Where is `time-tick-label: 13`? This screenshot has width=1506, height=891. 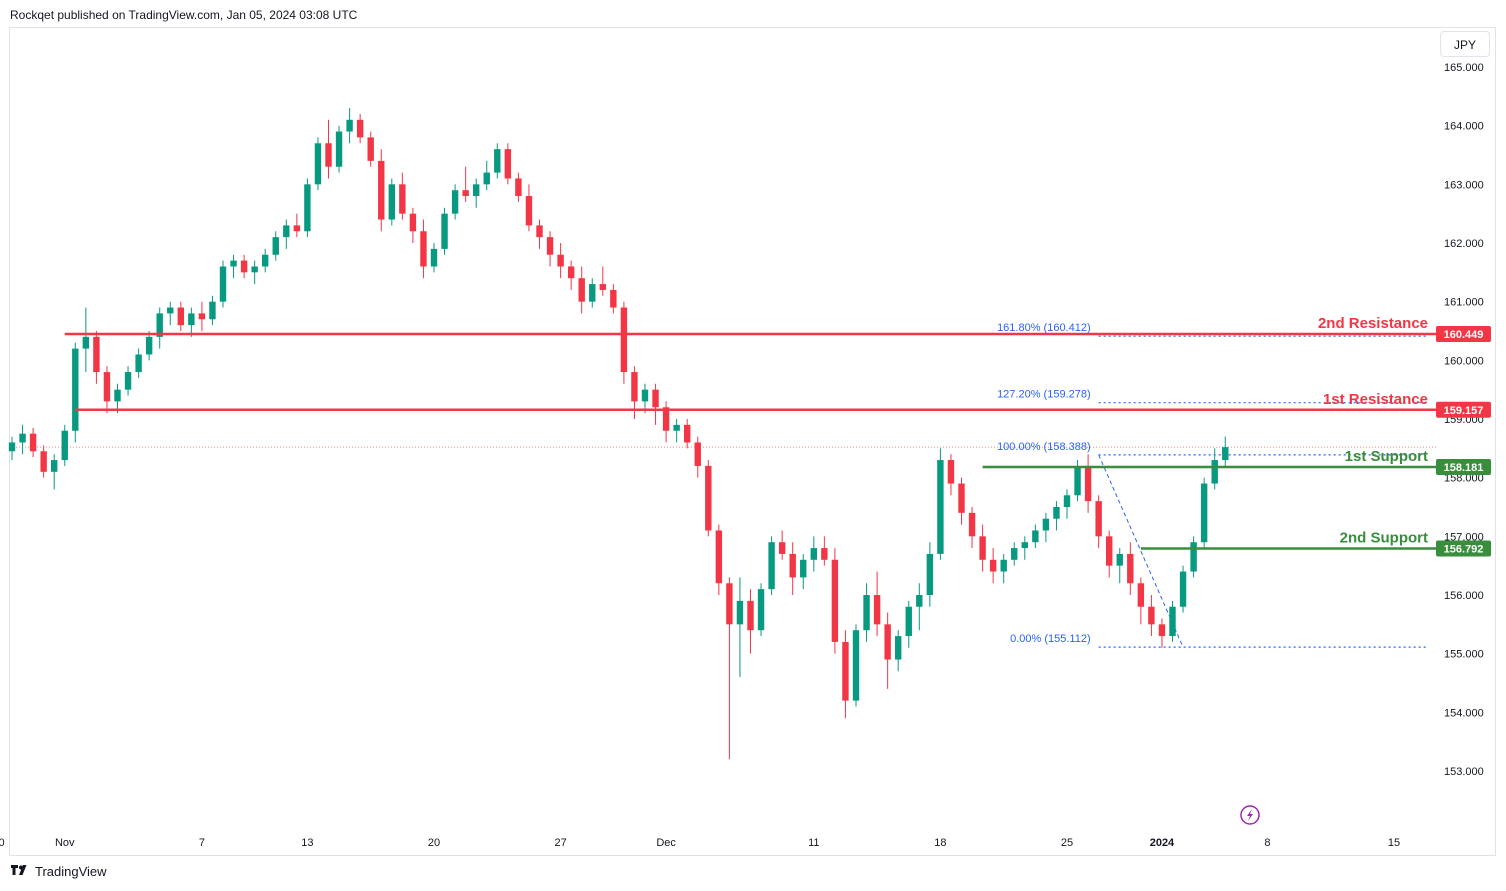 time-tick-label: 13 is located at coordinates (307, 843).